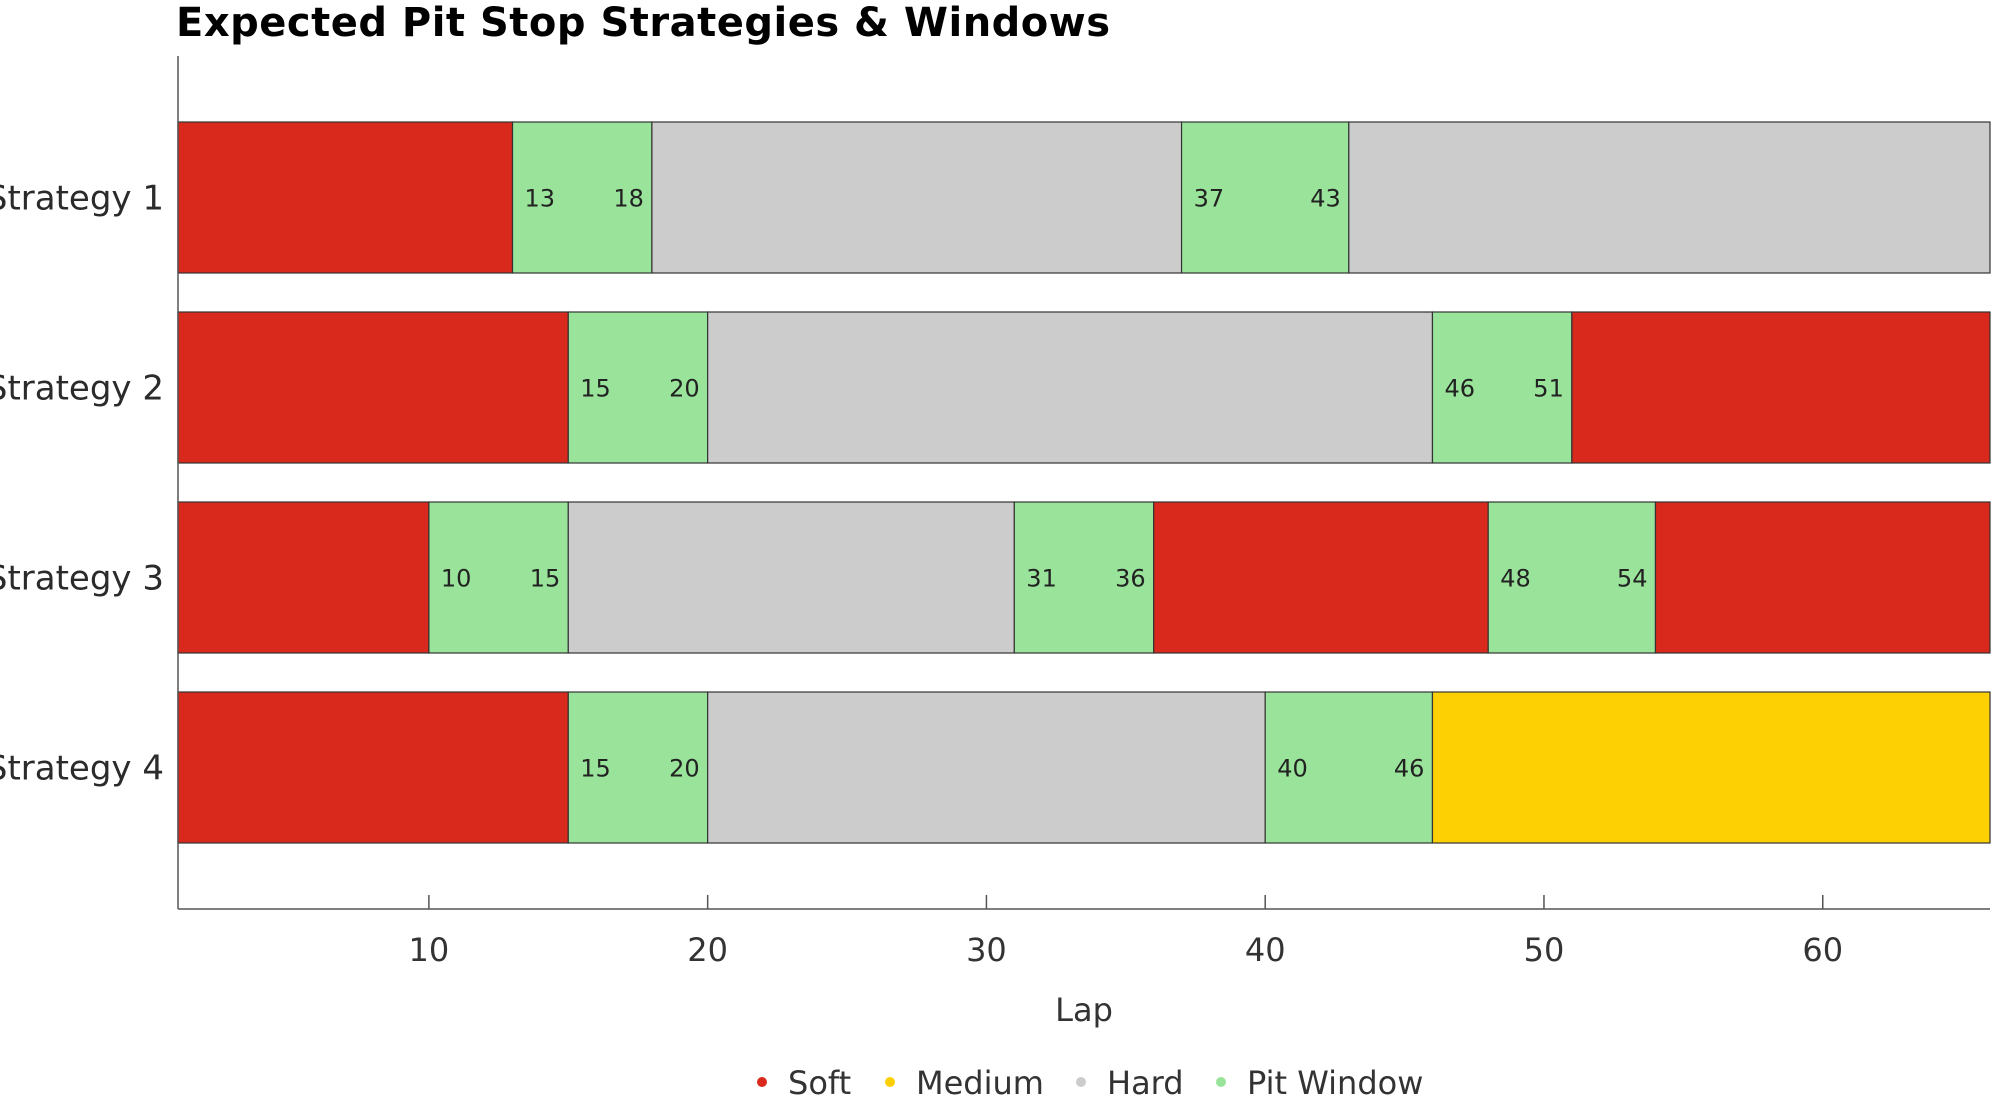 This screenshot has width=1994, height=1101. What do you see at coordinates (1041, 579) in the screenshot?
I see `pit-window-start-label: 31` at bounding box center [1041, 579].